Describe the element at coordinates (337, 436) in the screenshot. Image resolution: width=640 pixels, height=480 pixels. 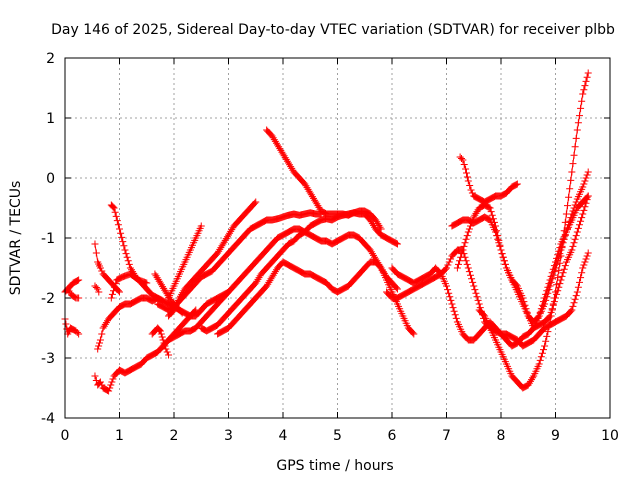
I see `x-tick-label: 5` at that location.